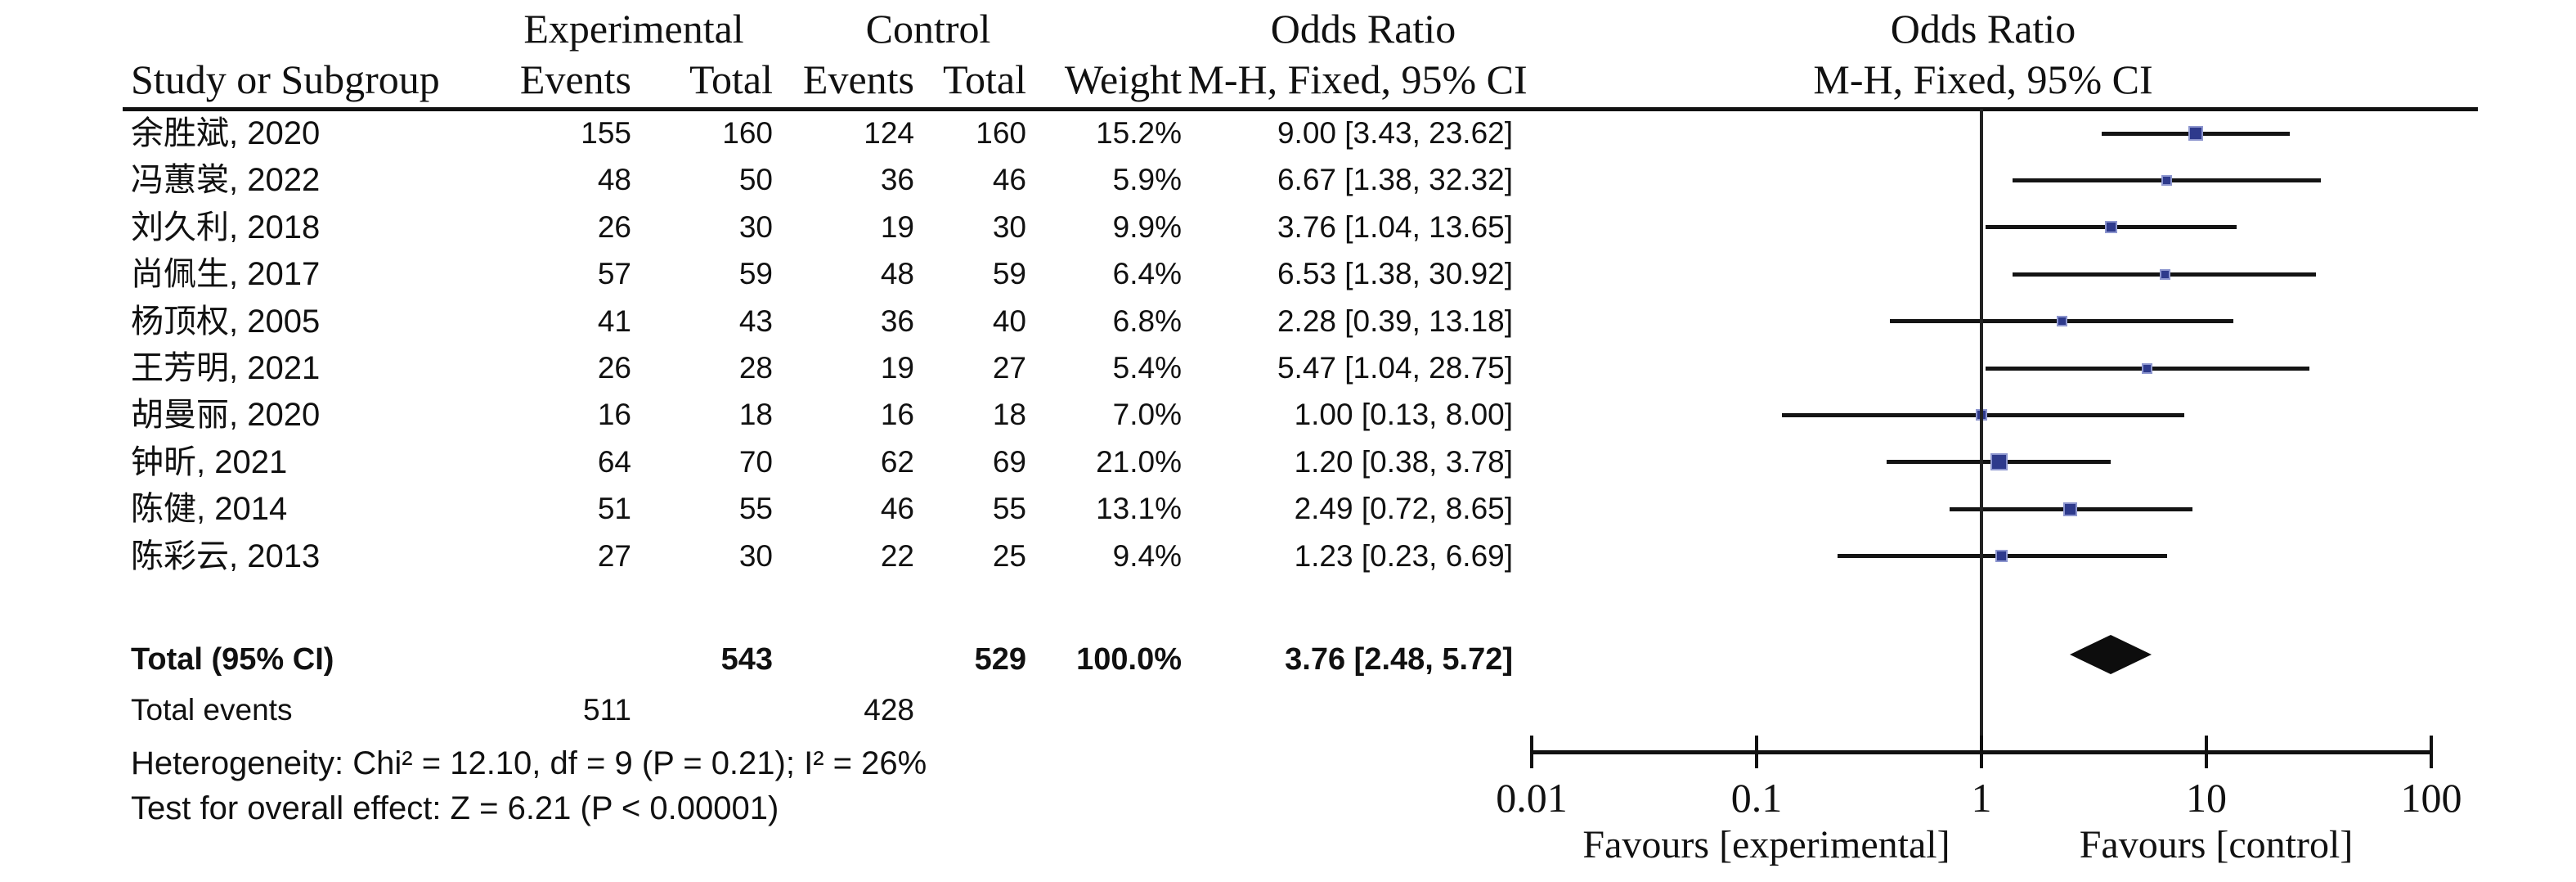 Image resolution: width=2576 pixels, height=882 pixels. What do you see at coordinates (755, 368) in the screenshot?
I see `exp-total-value: 28` at bounding box center [755, 368].